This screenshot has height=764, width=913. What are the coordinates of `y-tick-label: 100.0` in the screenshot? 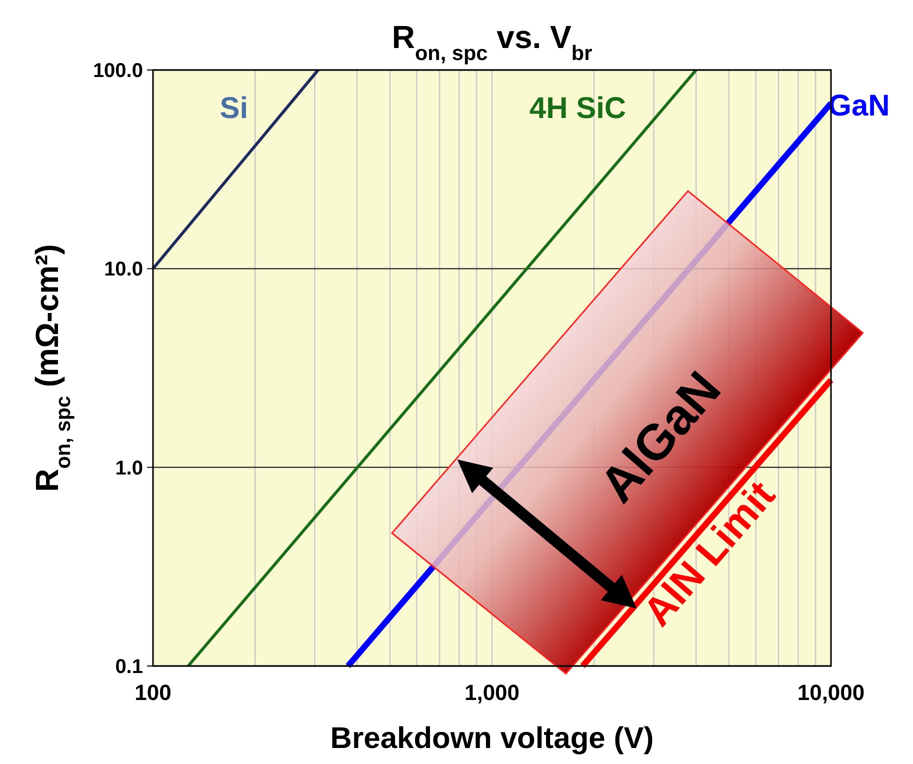 It's located at (117, 71).